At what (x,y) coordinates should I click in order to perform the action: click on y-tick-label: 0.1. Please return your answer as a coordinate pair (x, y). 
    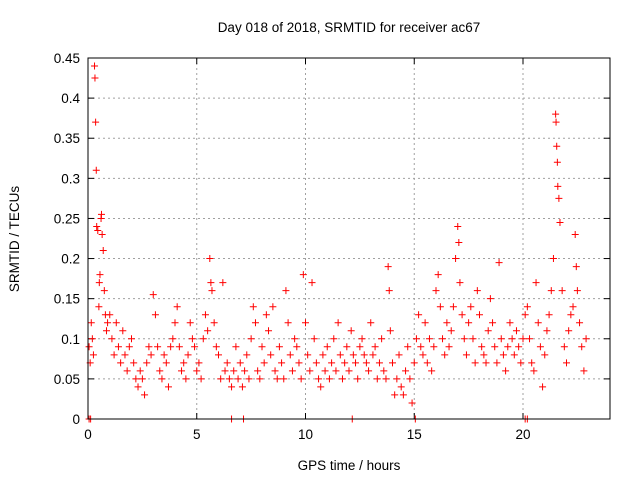
    Looking at the image, I should click on (70, 339).